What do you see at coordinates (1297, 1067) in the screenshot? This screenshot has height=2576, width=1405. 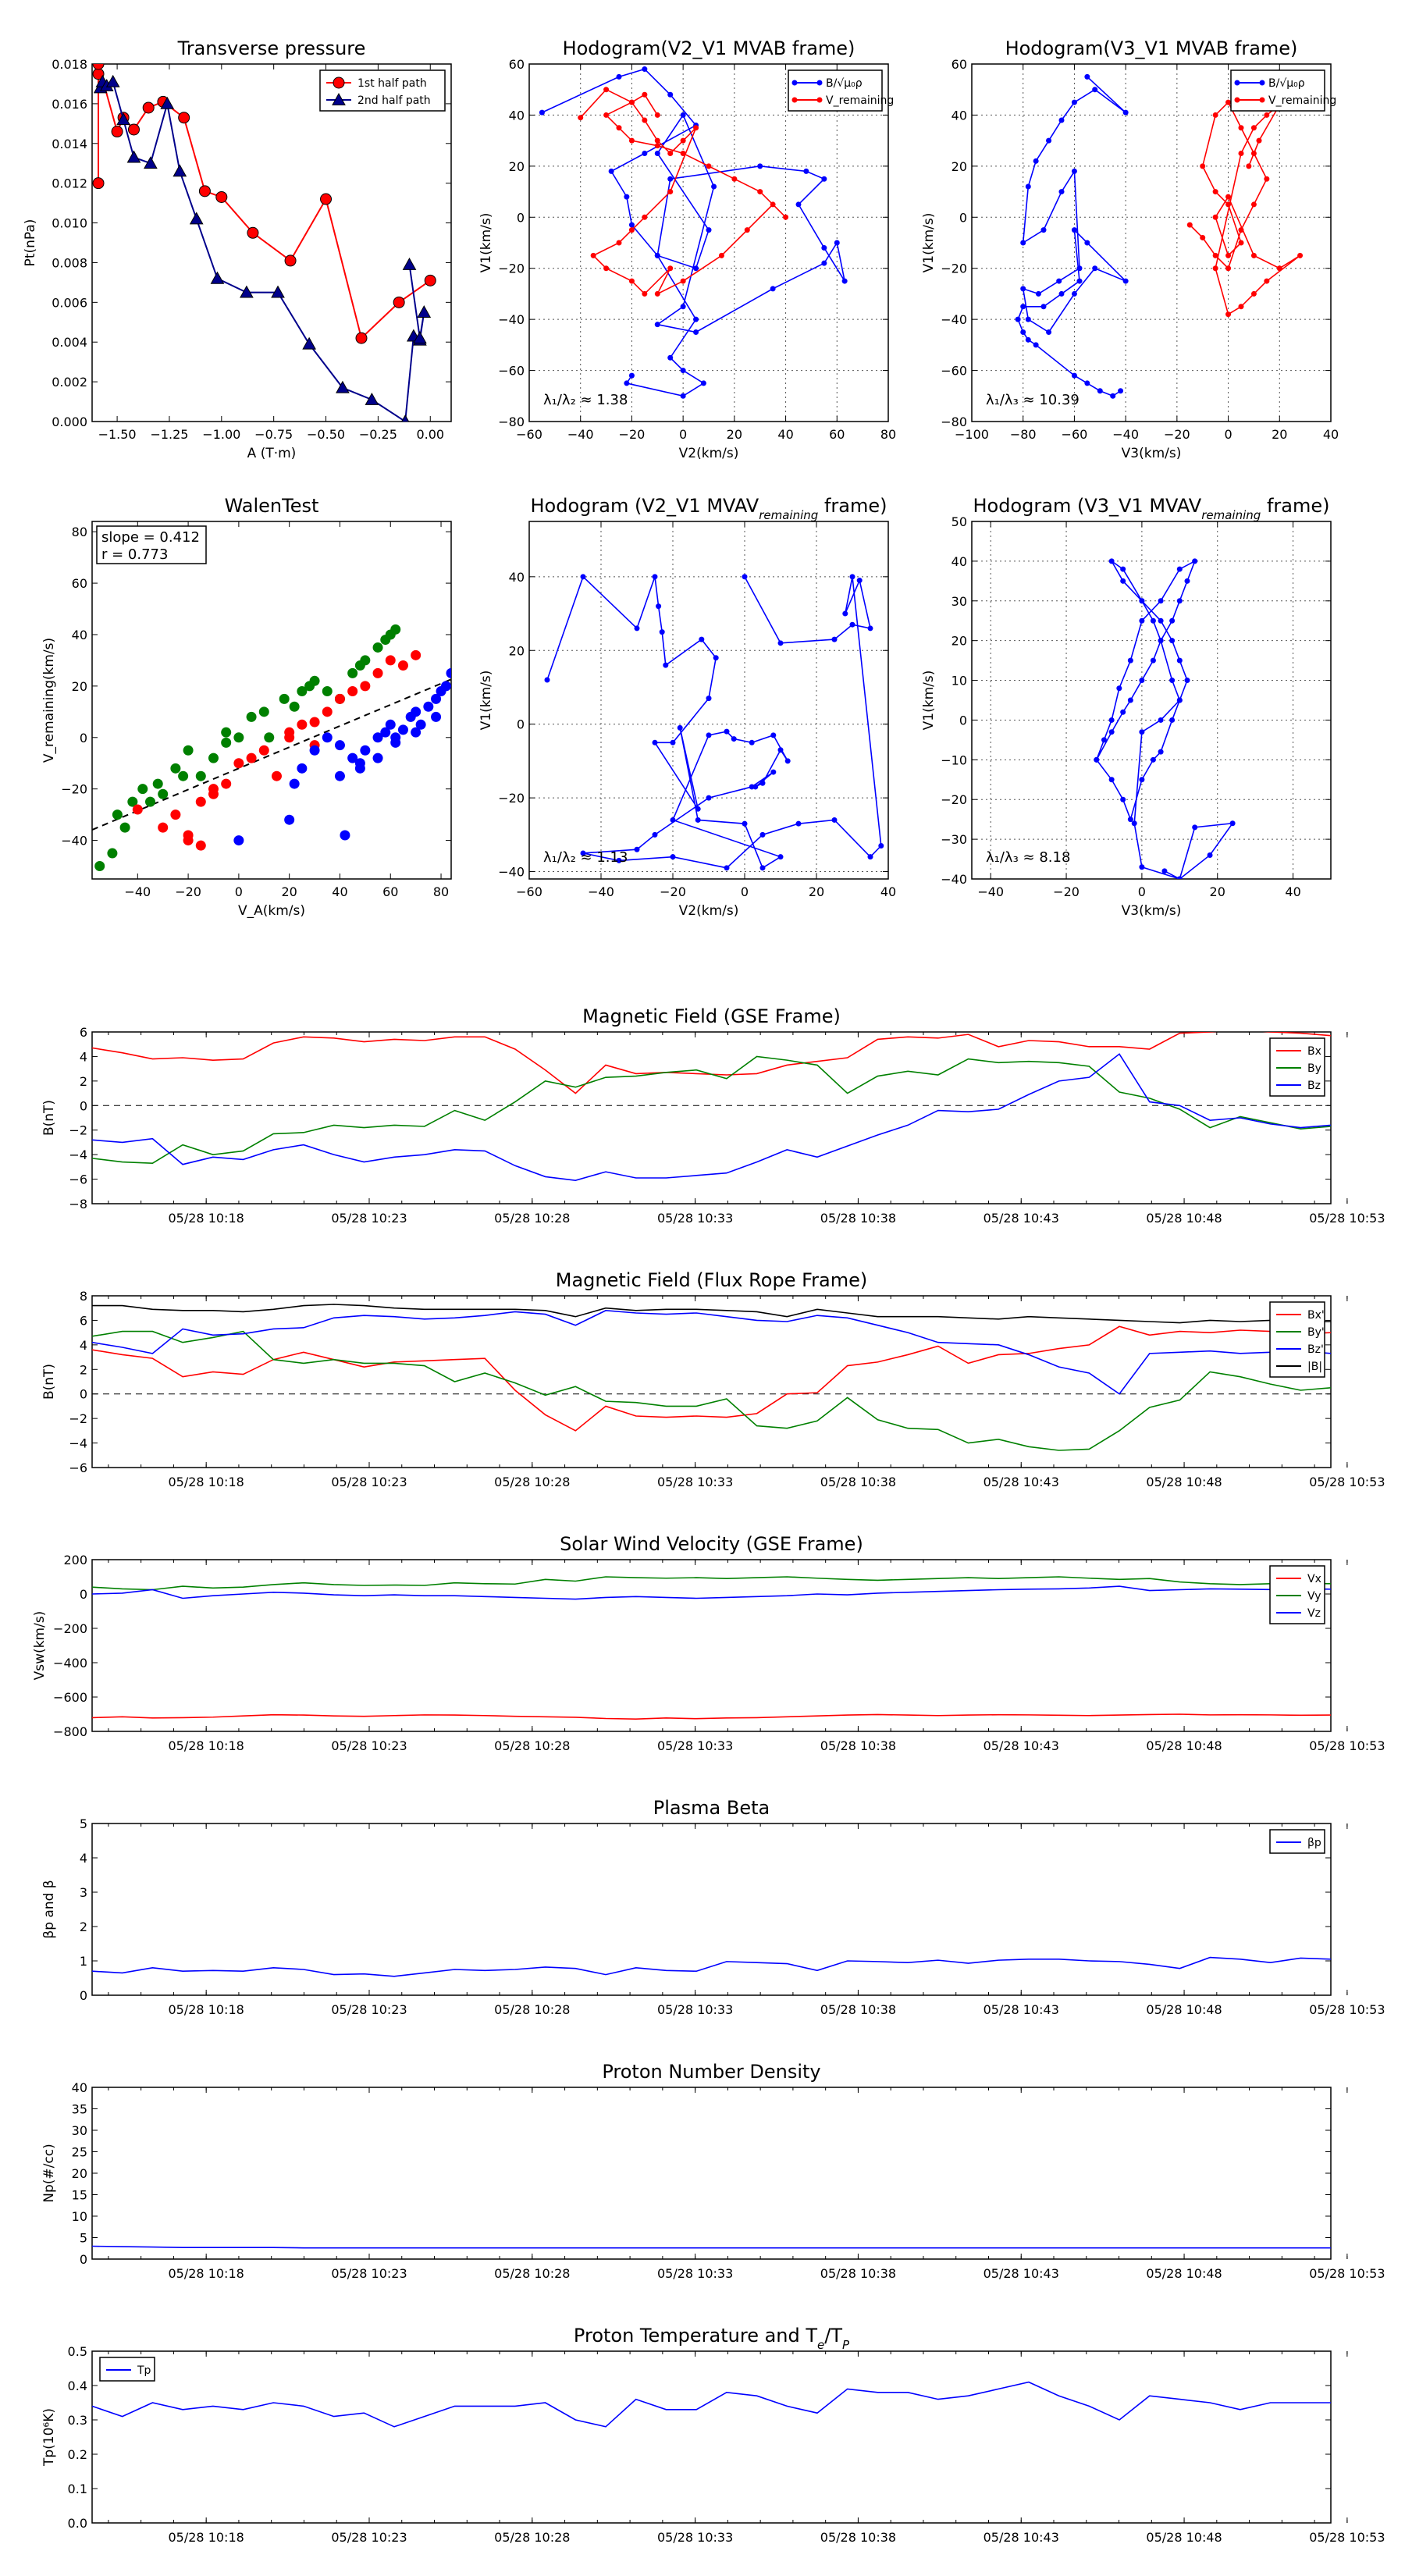 I see `legend: Bx By Bz` at bounding box center [1297, 1067].